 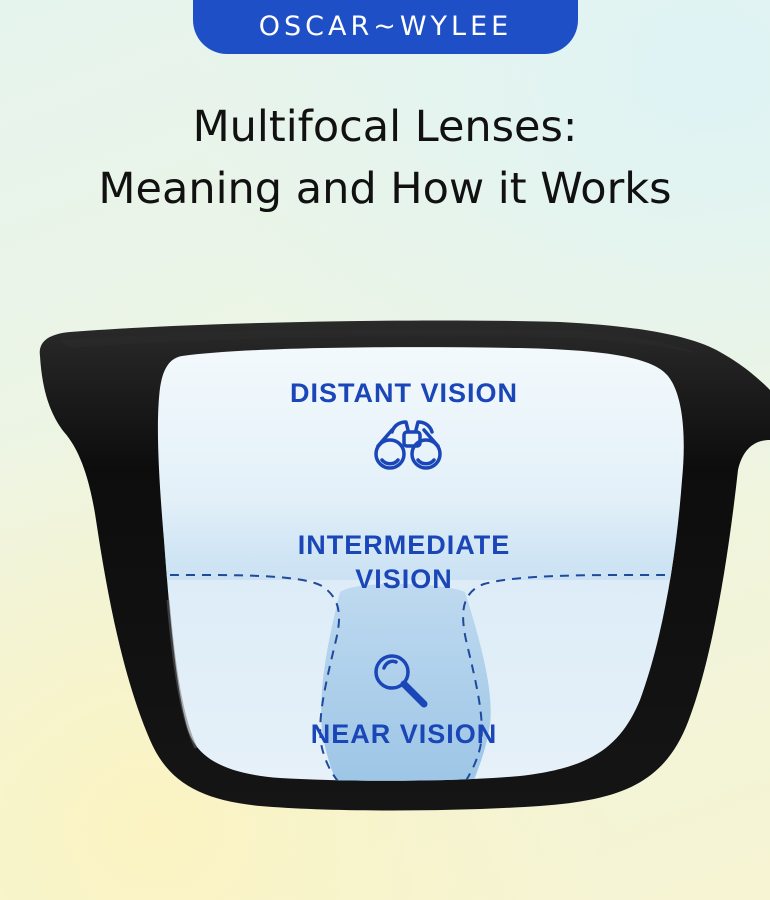 What do you see at coordinates (564, 677) in the screenshot?
I see `zone-boundary-line-right` at bounding box center [564, 677].